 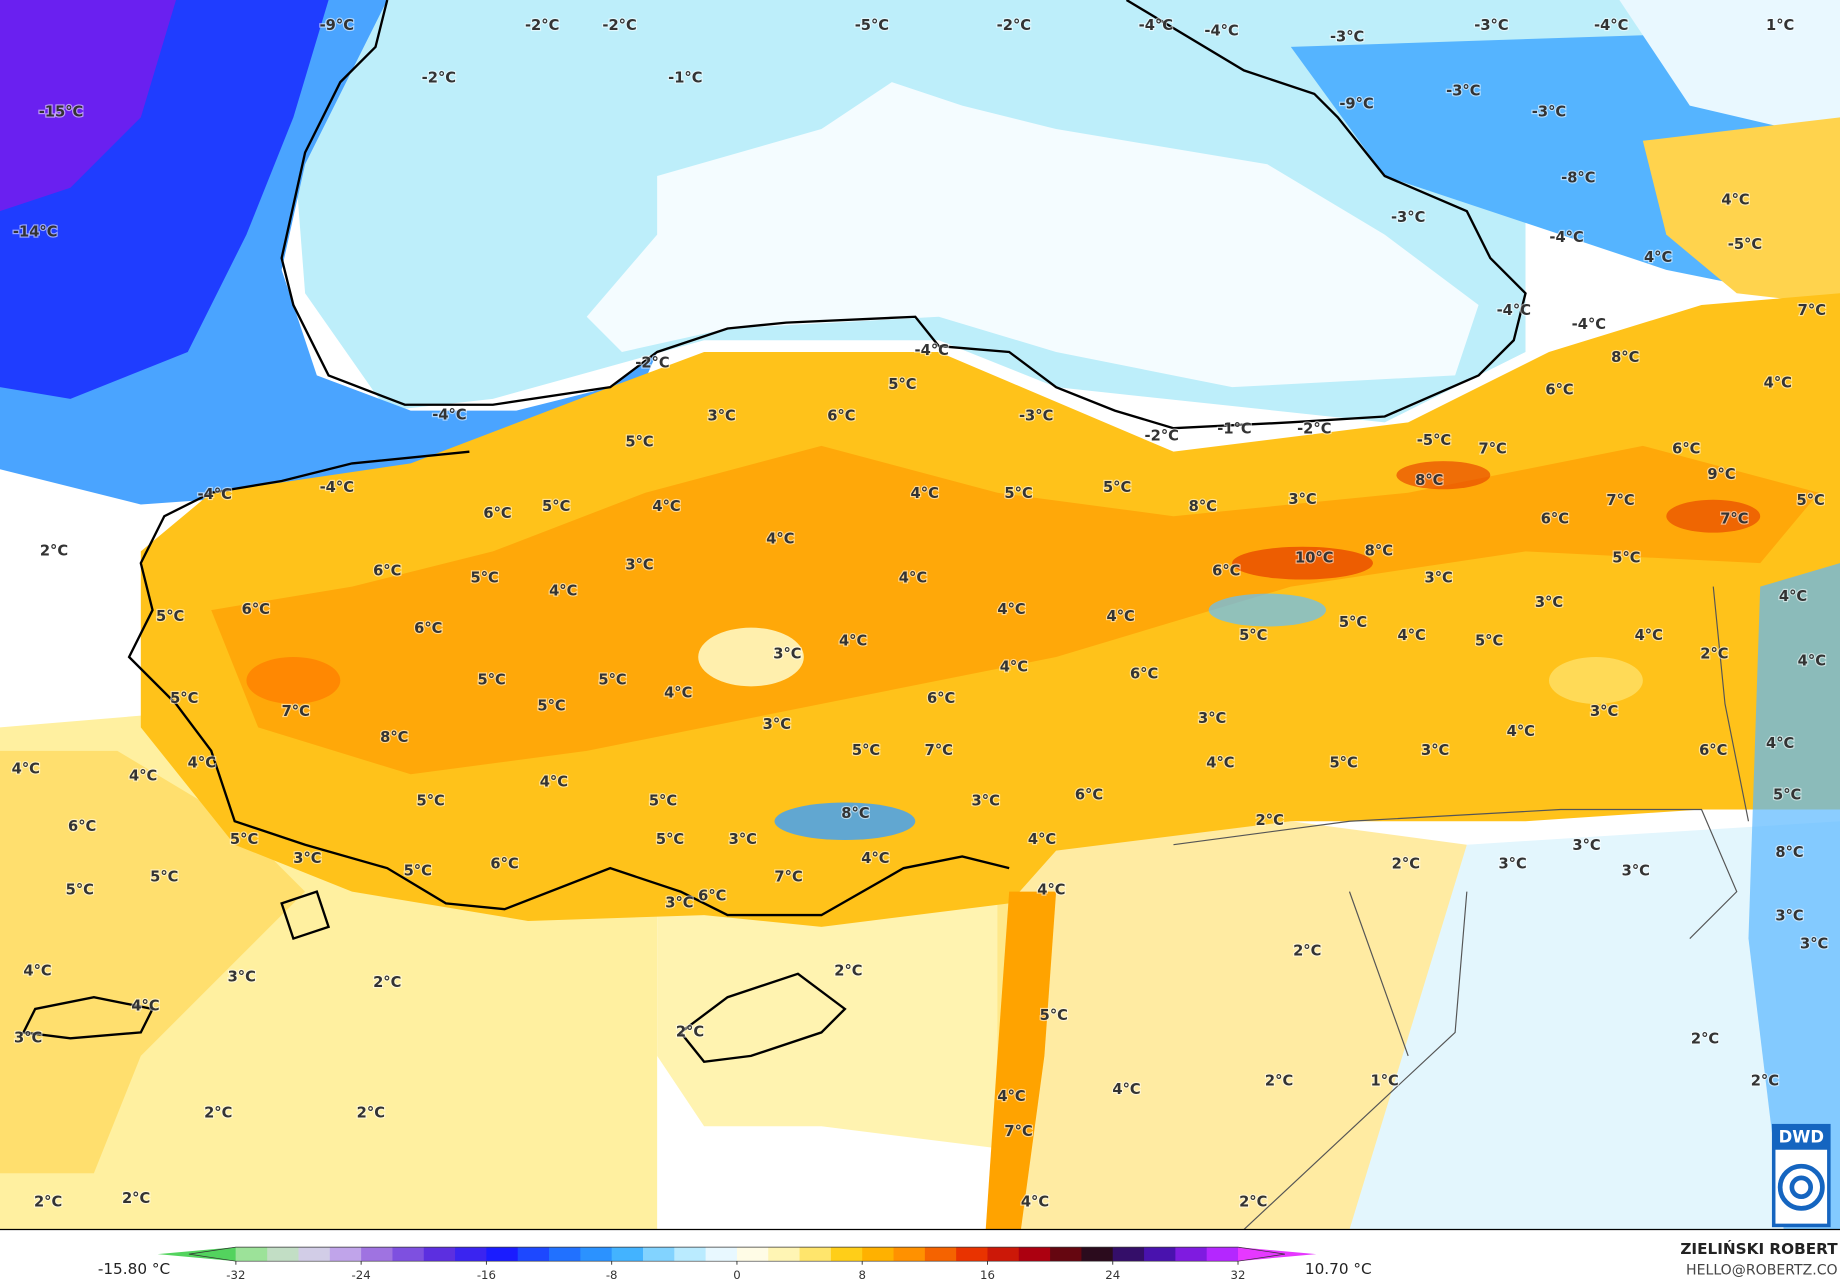 What do you see at coordinates (1578, 177) in the screenshot?
I see `temperature-label: -8°C` at bounding box center [1578, 177].